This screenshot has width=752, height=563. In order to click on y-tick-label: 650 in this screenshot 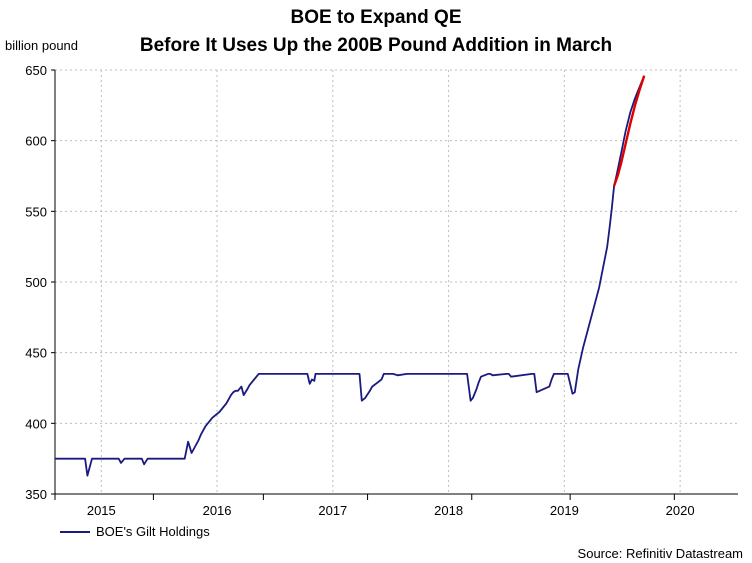, I will do `click(36, 70)`.